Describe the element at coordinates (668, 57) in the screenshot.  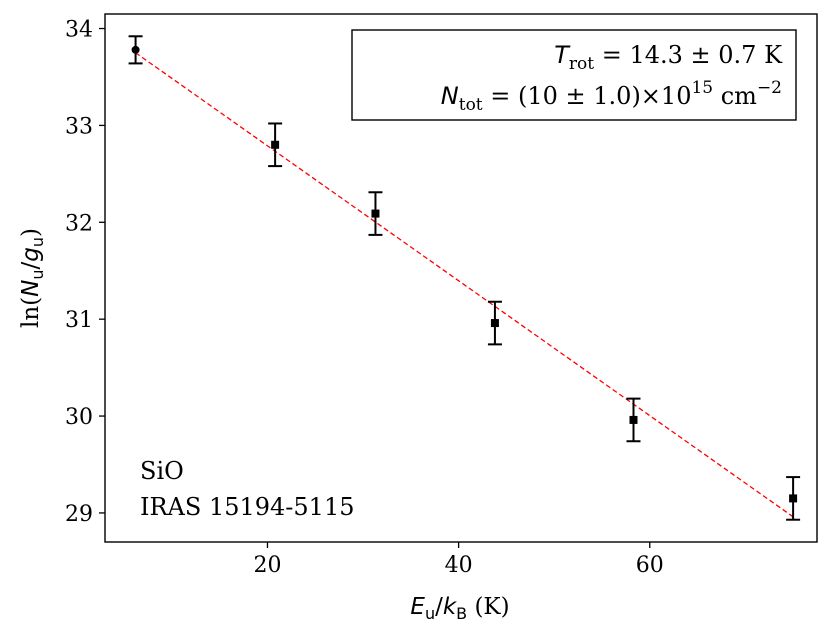
I see `legend-trot: Trot = 14.3 ± 0.7 K` at that location.